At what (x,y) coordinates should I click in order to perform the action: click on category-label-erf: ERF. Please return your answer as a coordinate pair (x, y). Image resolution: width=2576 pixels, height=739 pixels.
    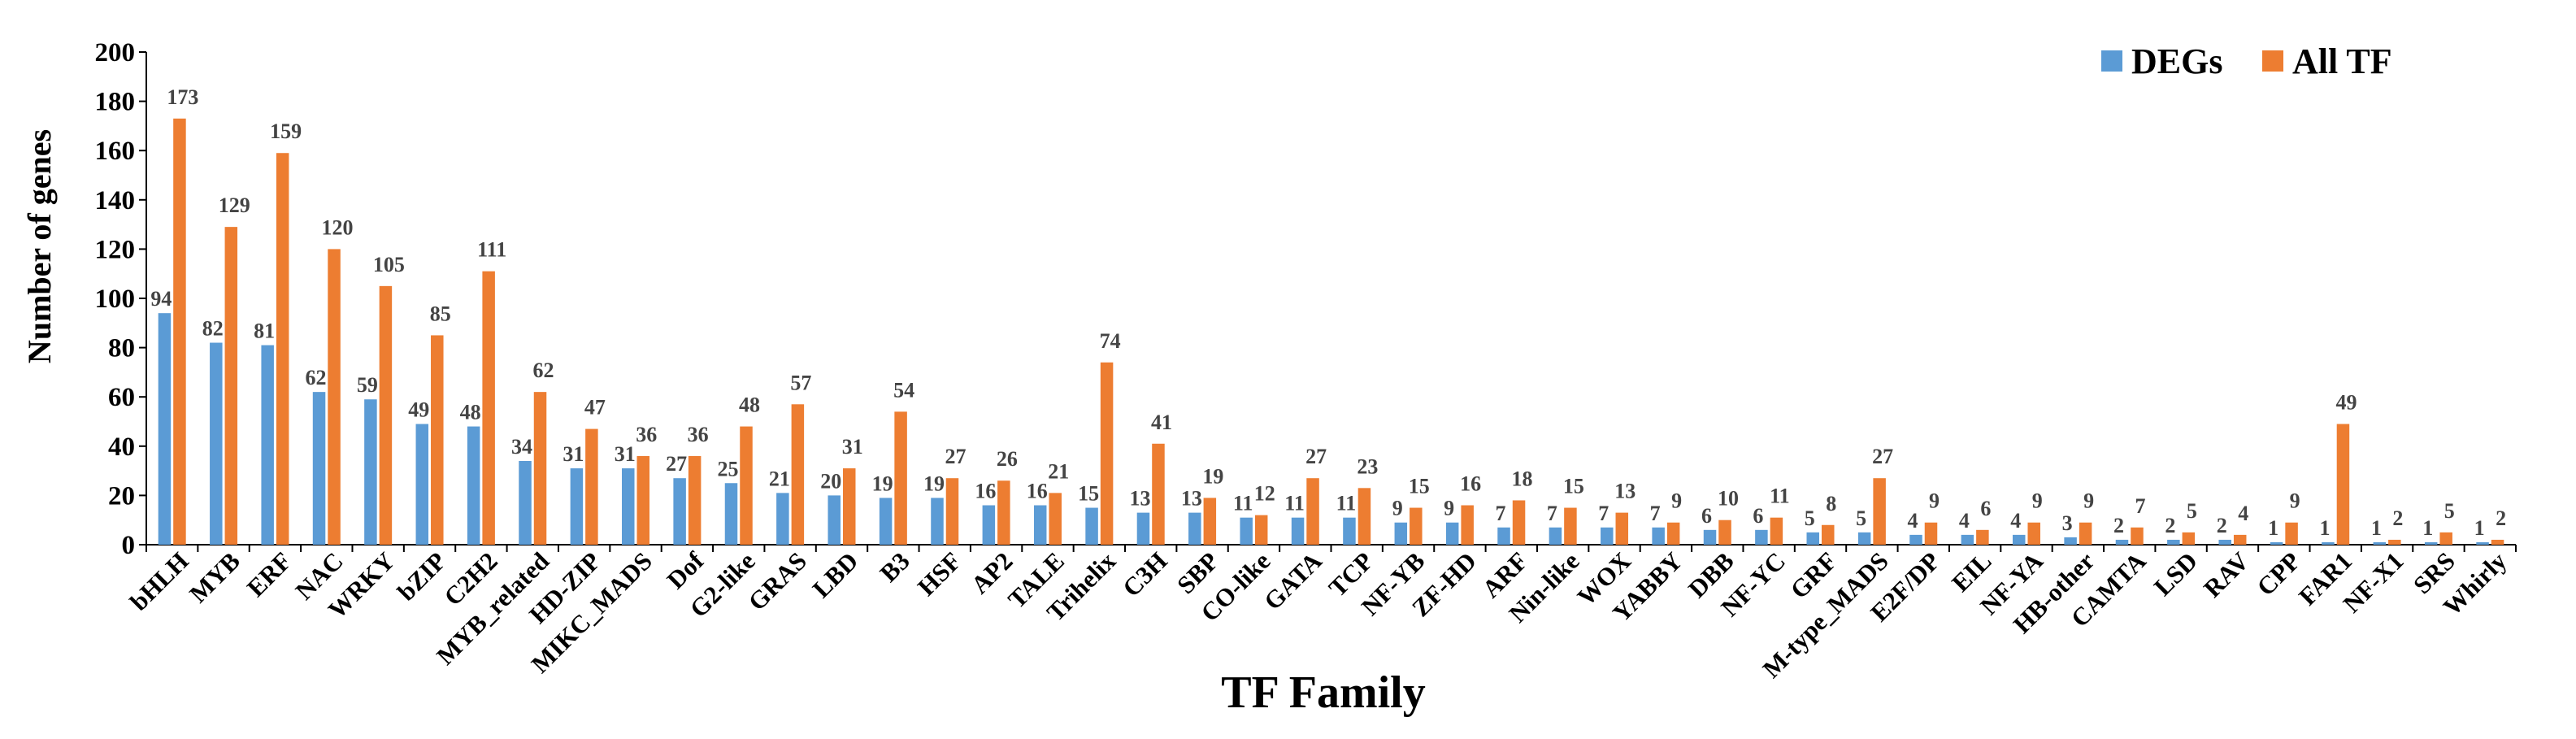
    Looking at the image, I should click on (269, 574).